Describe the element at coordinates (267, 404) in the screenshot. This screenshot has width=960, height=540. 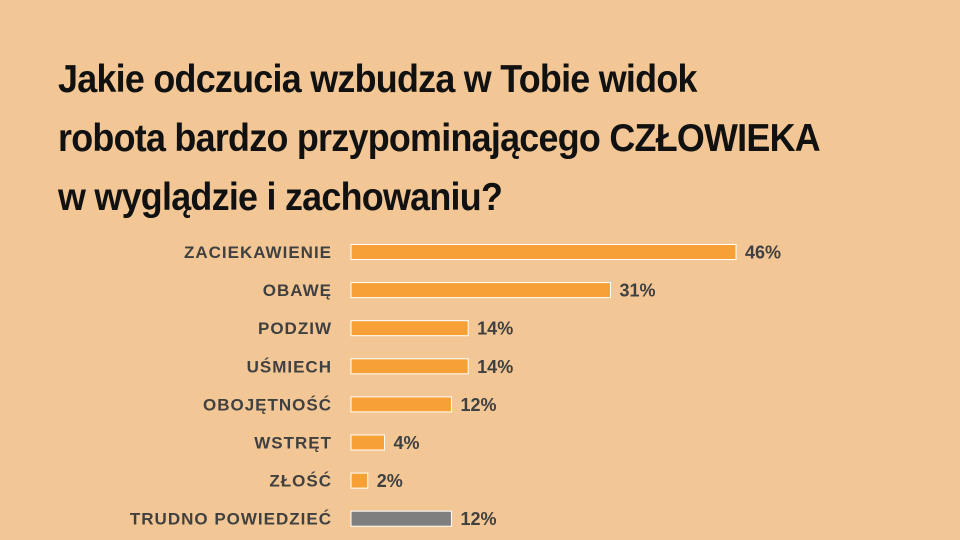
I see `category-label: OBOJĘTNOŚĆ` at that location.